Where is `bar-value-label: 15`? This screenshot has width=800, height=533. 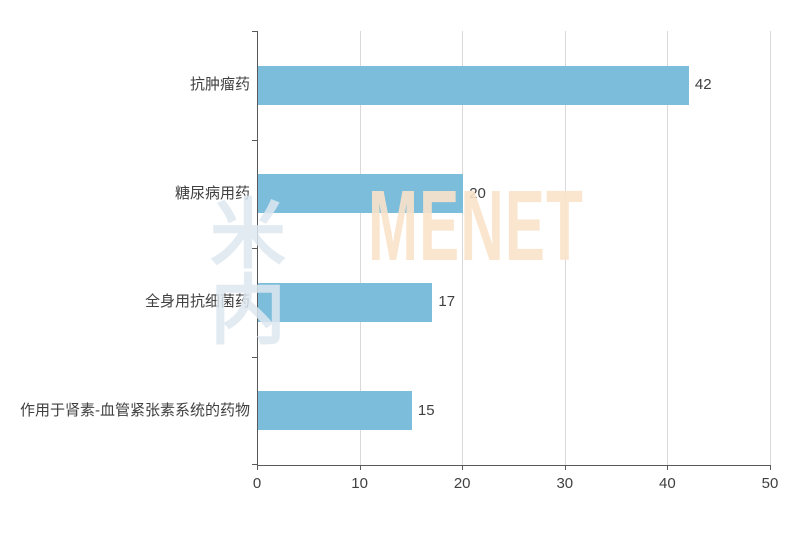 bar-value-label: 15 is located at coordinates (426, 410).